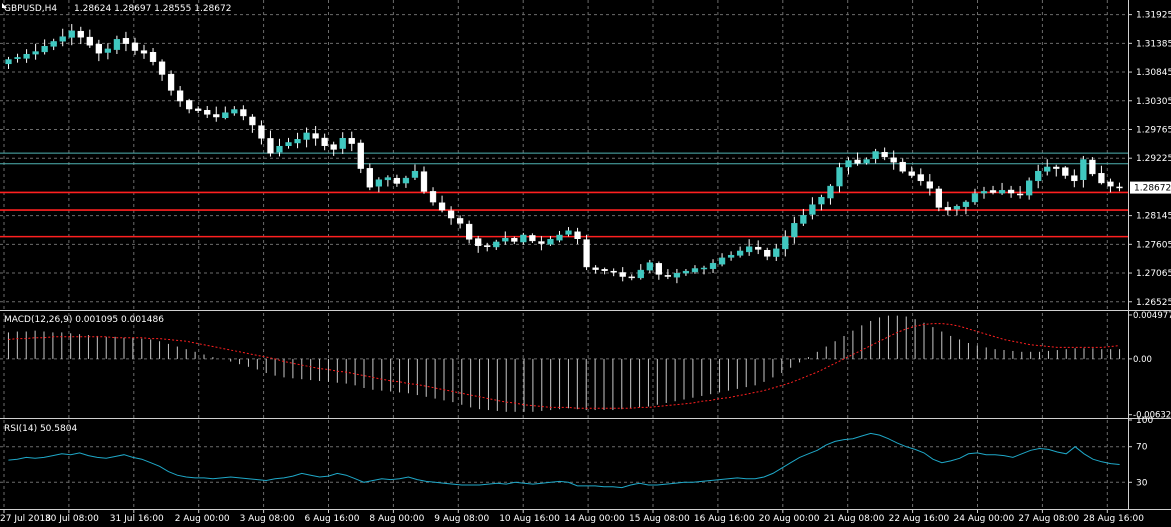  I want to click on price-tick-label: 1.29765, so click(1153, 130).